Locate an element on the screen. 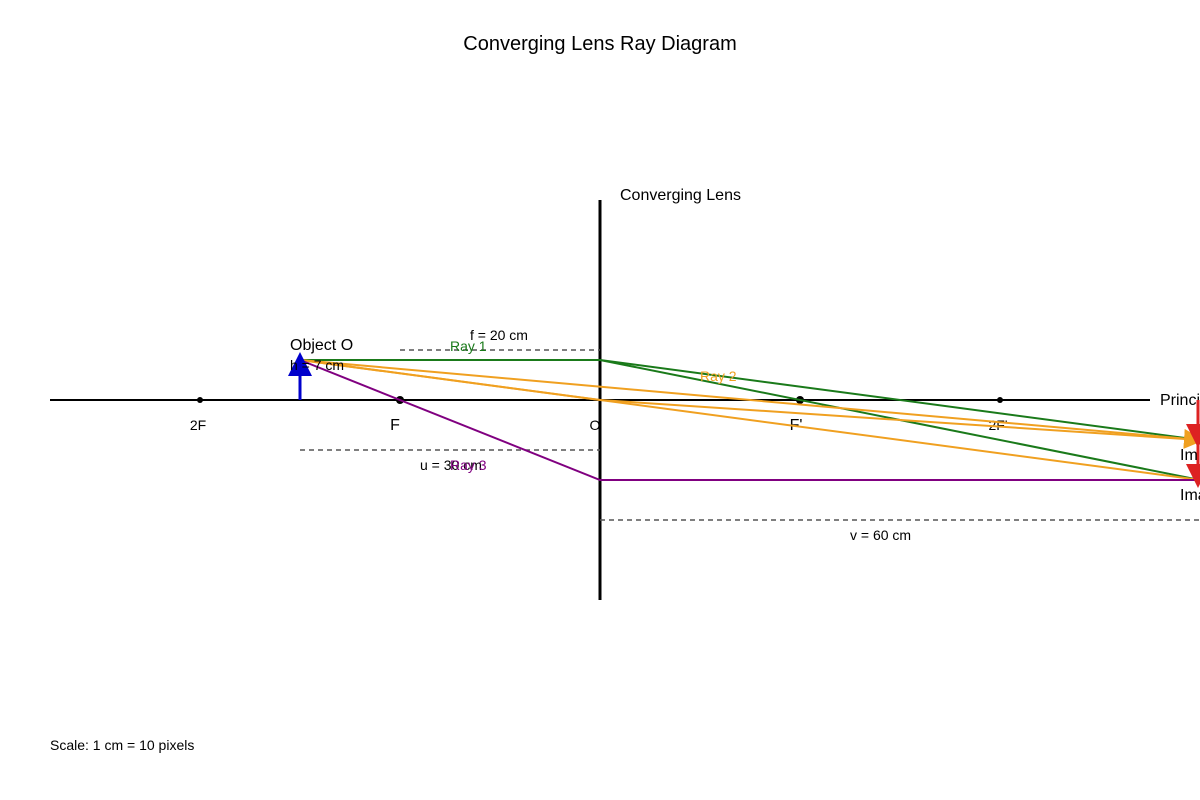  object-distance-label: u = 30 cm is located at coordinates (451, 465).